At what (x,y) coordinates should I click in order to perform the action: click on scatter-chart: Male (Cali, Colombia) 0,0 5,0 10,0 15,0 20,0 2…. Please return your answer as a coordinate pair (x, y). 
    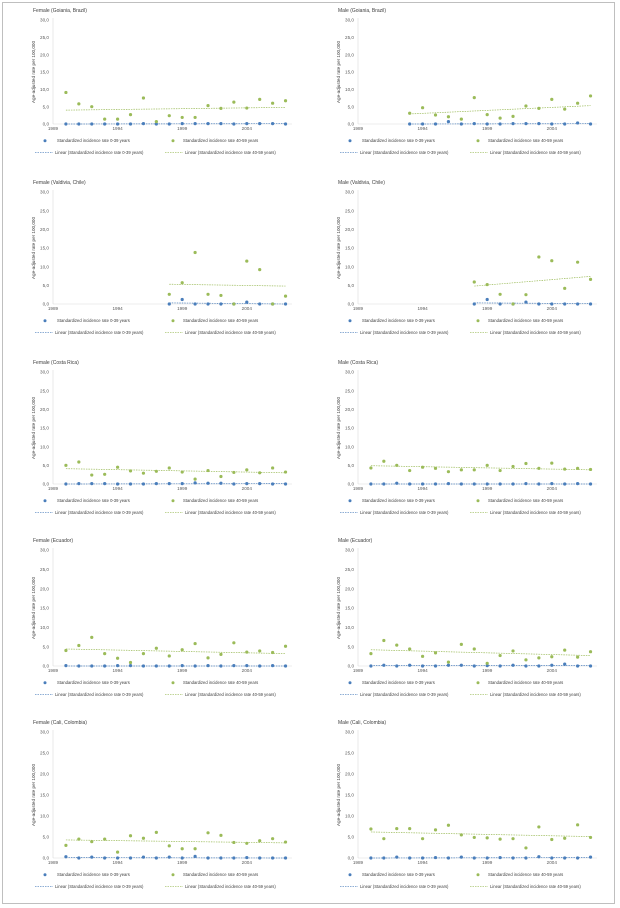
    Looking at the image, I should click on (466, 804).